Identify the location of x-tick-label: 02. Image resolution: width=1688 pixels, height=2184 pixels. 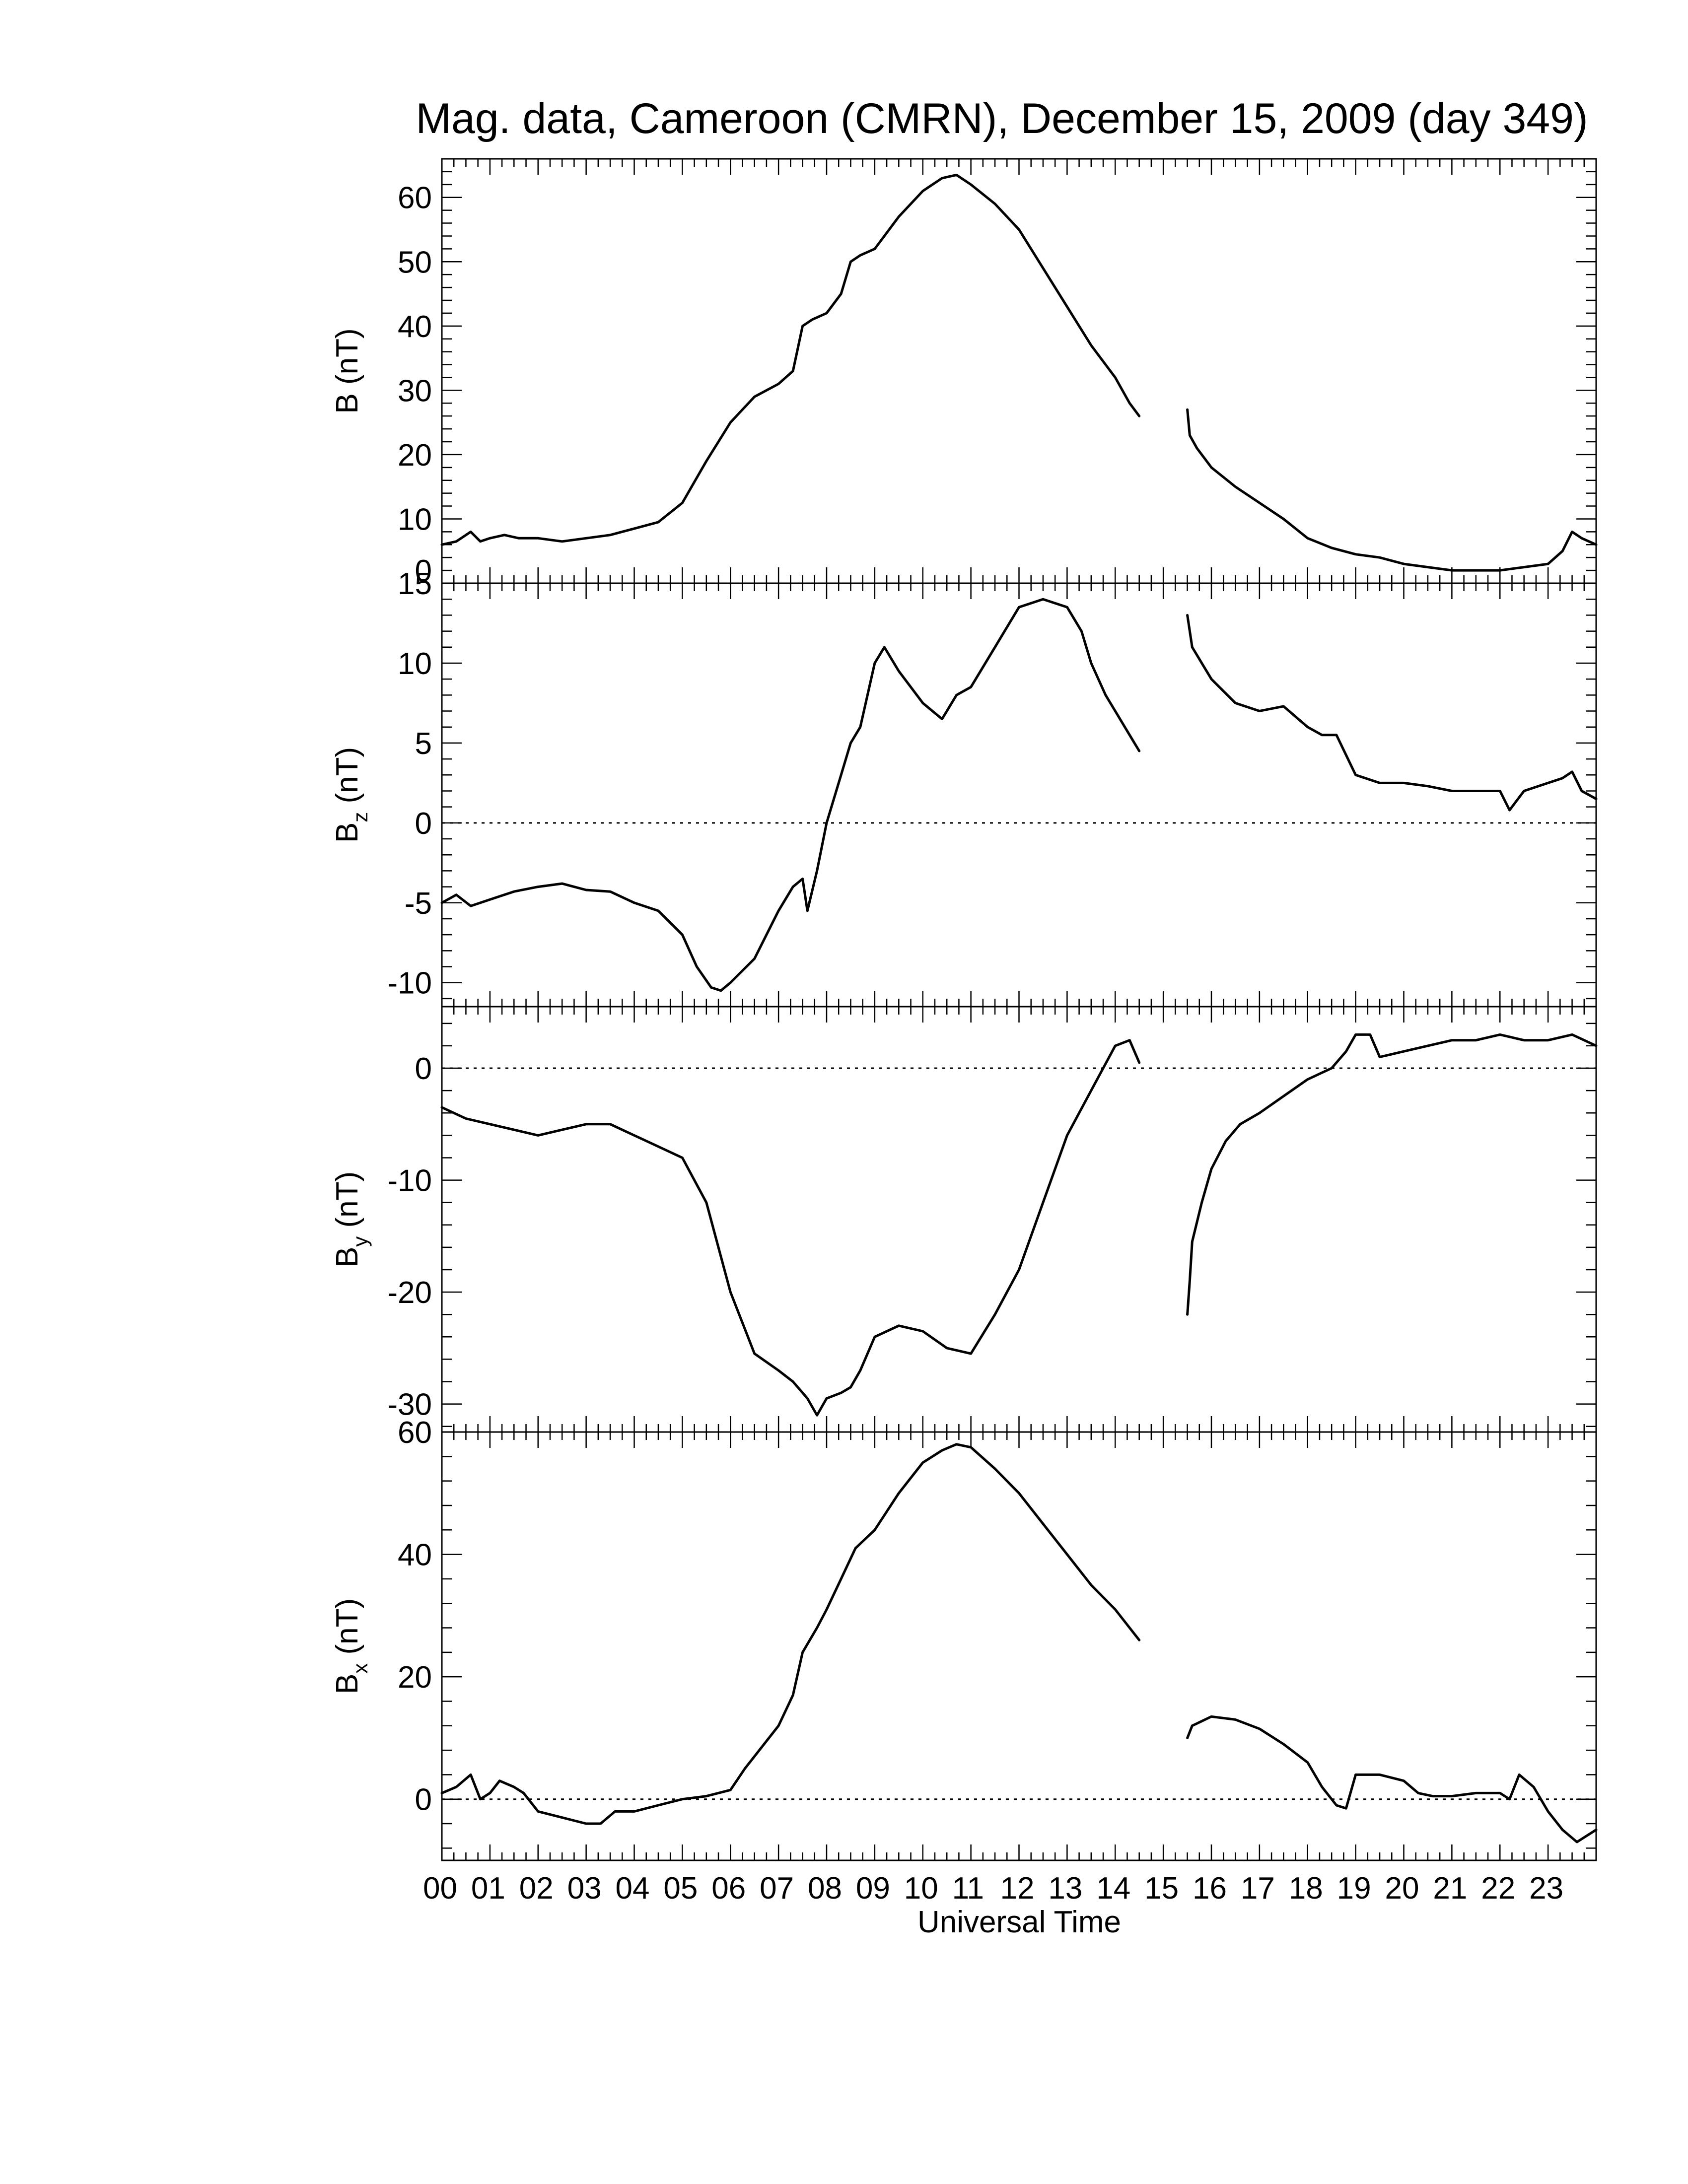
(536, 1888).